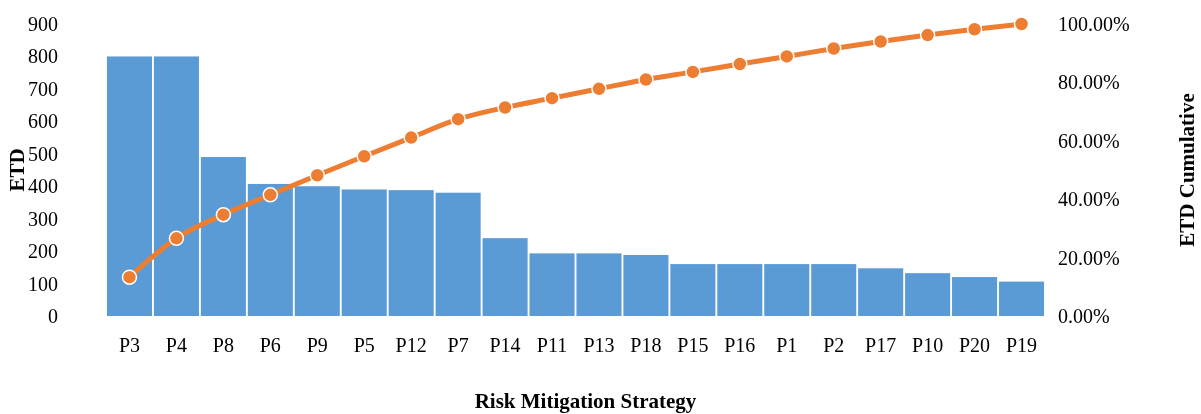 Image resolution: width=1201 pixels, height=414 pixels. I want to click on y-tick-label: 800, so click(43, 56).